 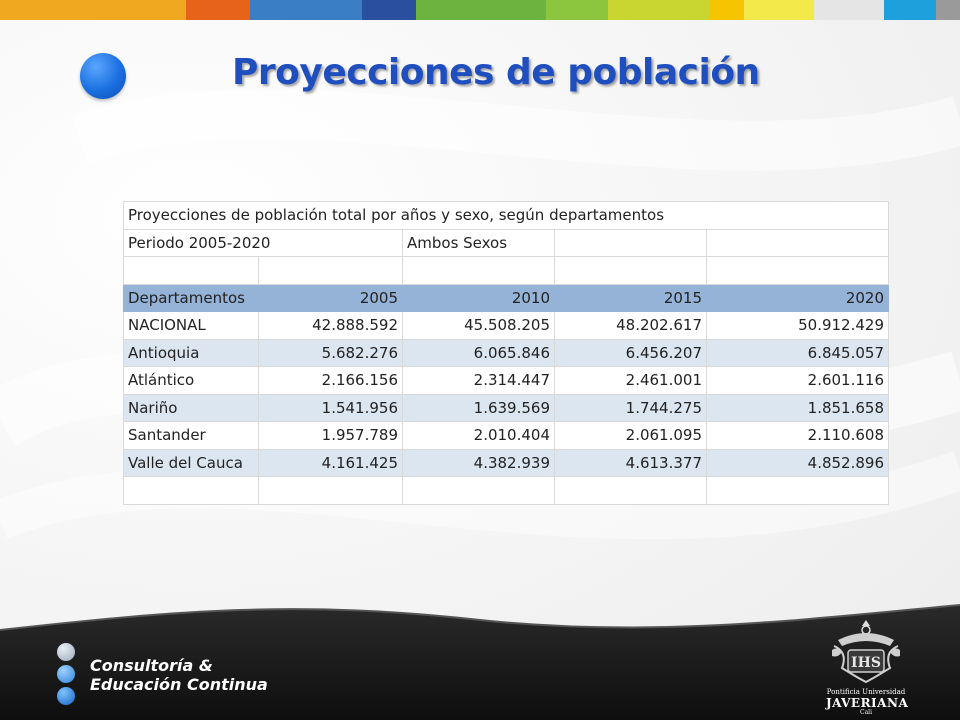 I want to click on row-label: Valle del Cauca, so click(x=191, y=462).